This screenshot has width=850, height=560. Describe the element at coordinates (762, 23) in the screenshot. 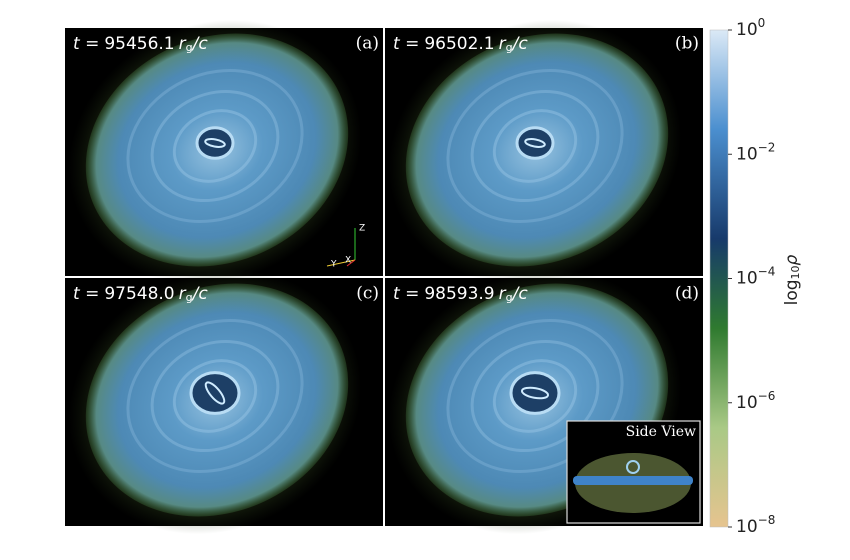

I see `text-part: 0` at that location.